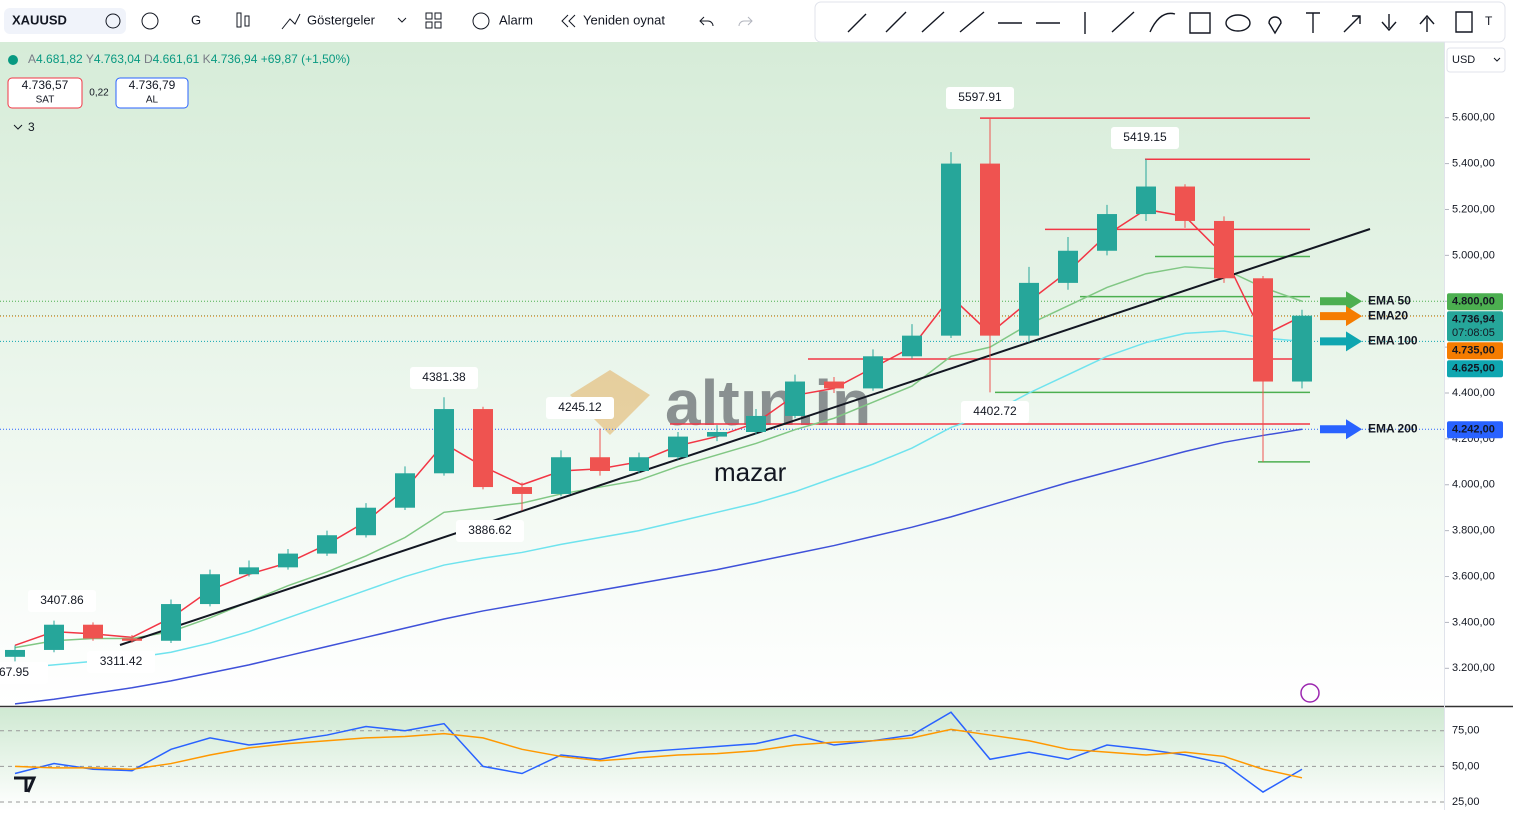  I want to click on symbol-box, so click(65, 21).